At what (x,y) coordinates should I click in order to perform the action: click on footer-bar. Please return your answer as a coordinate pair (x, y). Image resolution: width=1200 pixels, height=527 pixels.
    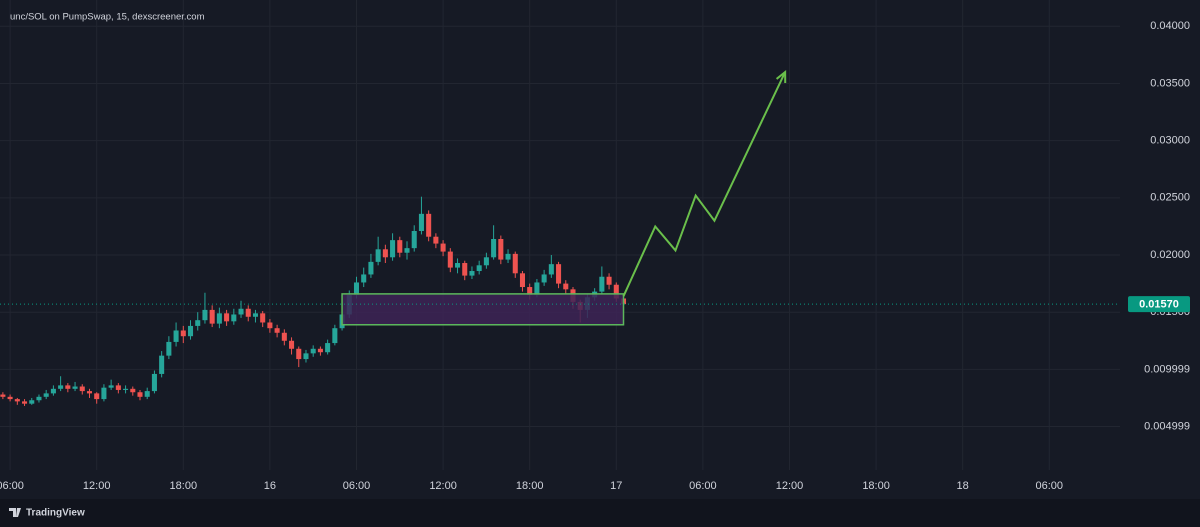
    Looking at the image, I should click on (600, 513).